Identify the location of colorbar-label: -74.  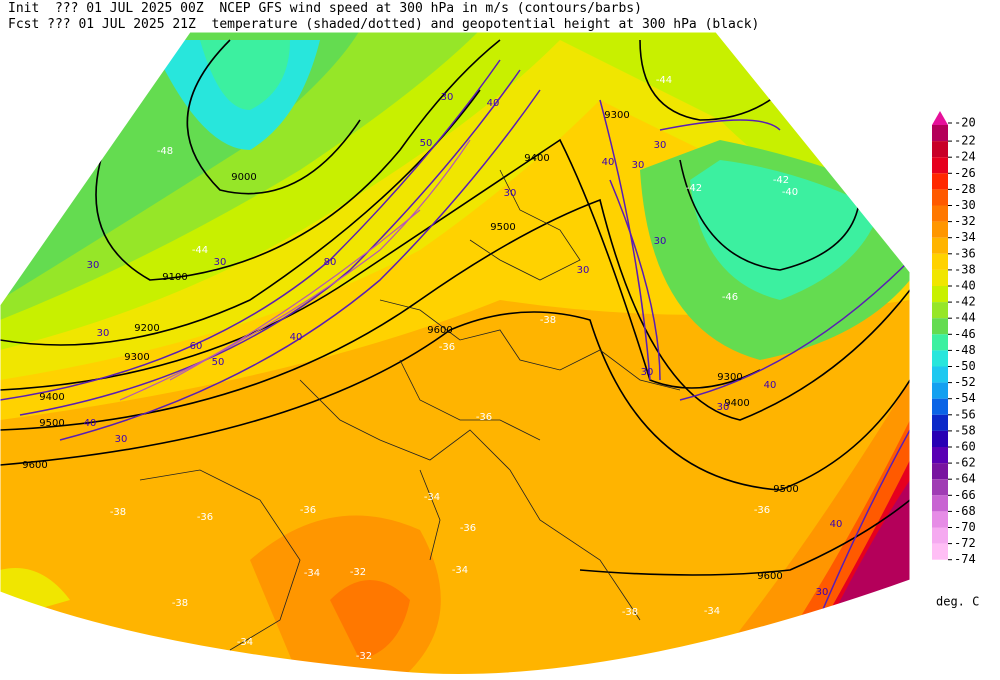
(965, 559).